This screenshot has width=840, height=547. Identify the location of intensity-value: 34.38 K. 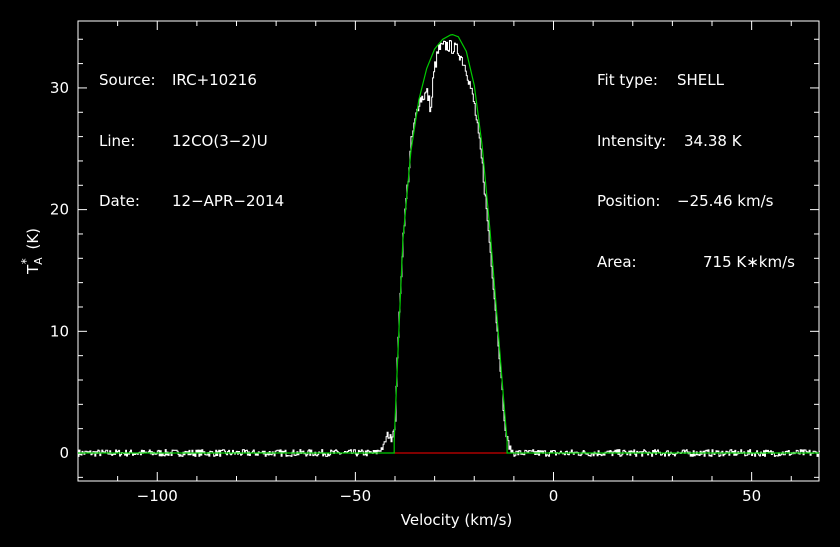
(713, 140).